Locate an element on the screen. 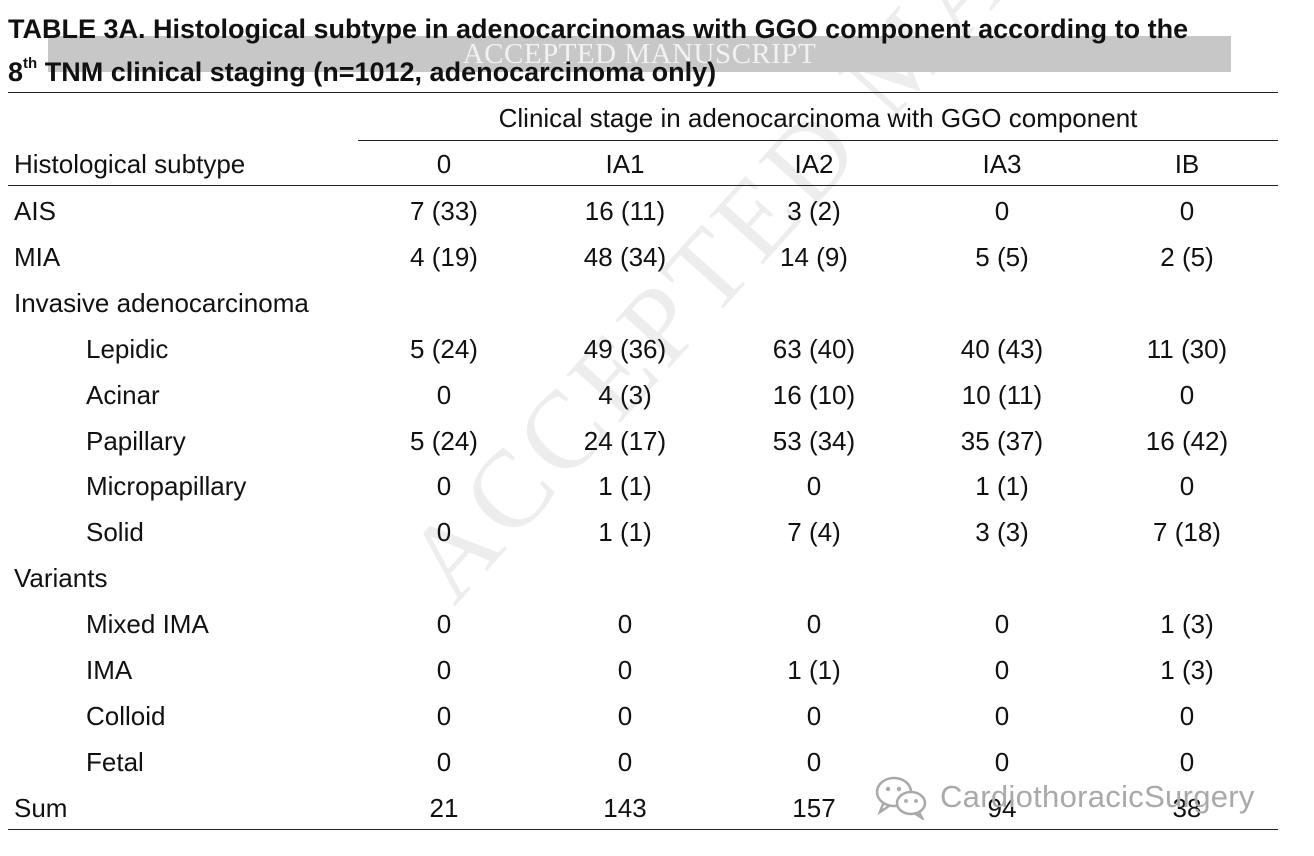 This screenshot has height=856, width=1314. table-cell: 16 (10) is located at coordinates (814, 394).